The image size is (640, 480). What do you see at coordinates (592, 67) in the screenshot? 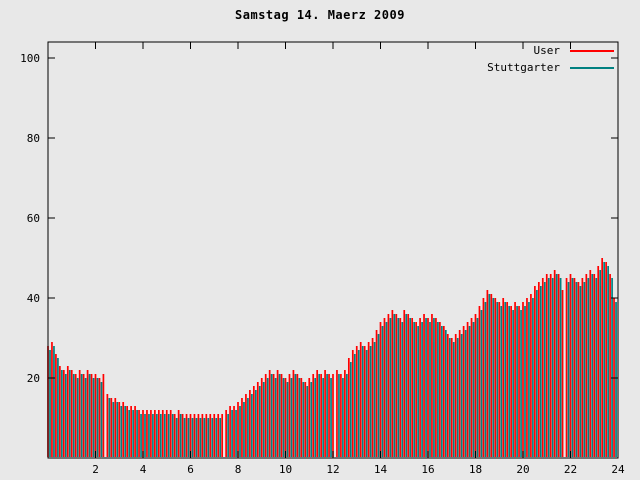
I see `legend-swatch-stuttgarter` at bounding box center [592, 67].